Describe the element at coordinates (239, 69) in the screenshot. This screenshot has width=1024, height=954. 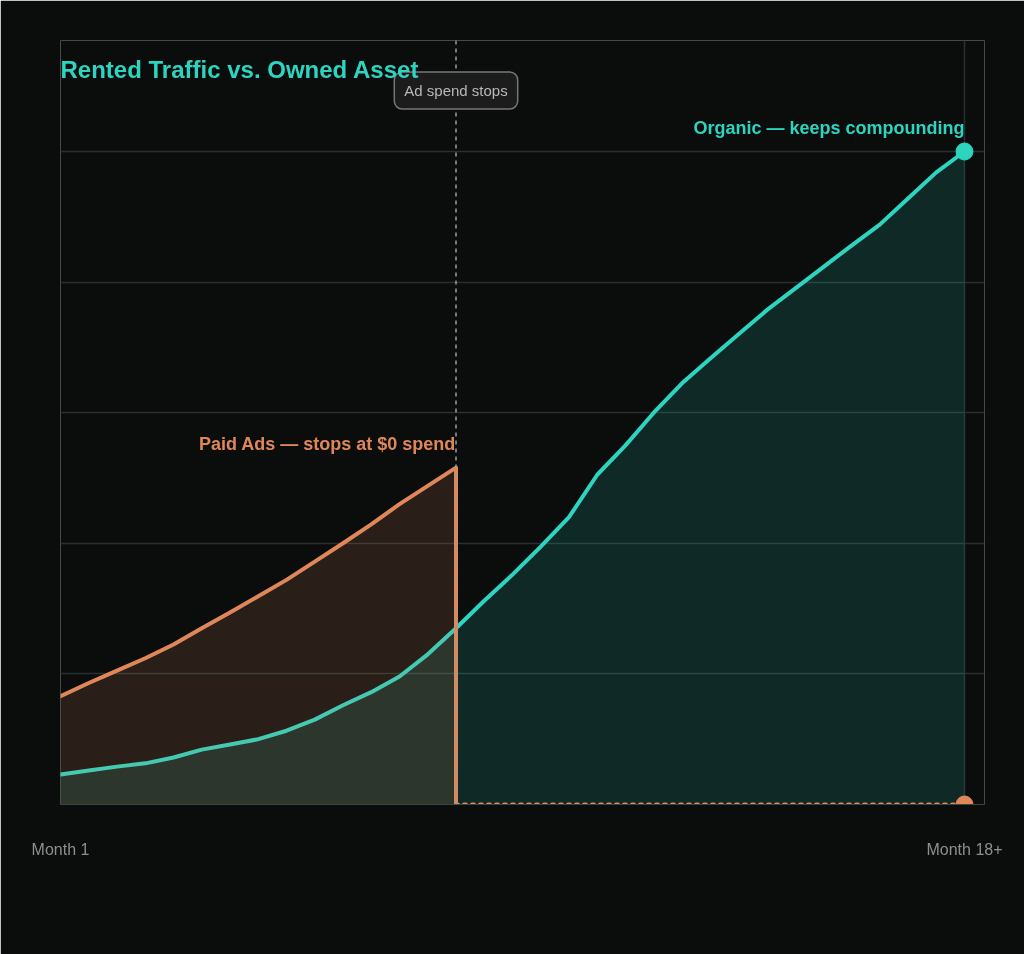
I see `chart-title: Rented Traffic vs. Owned Asset` at that location.